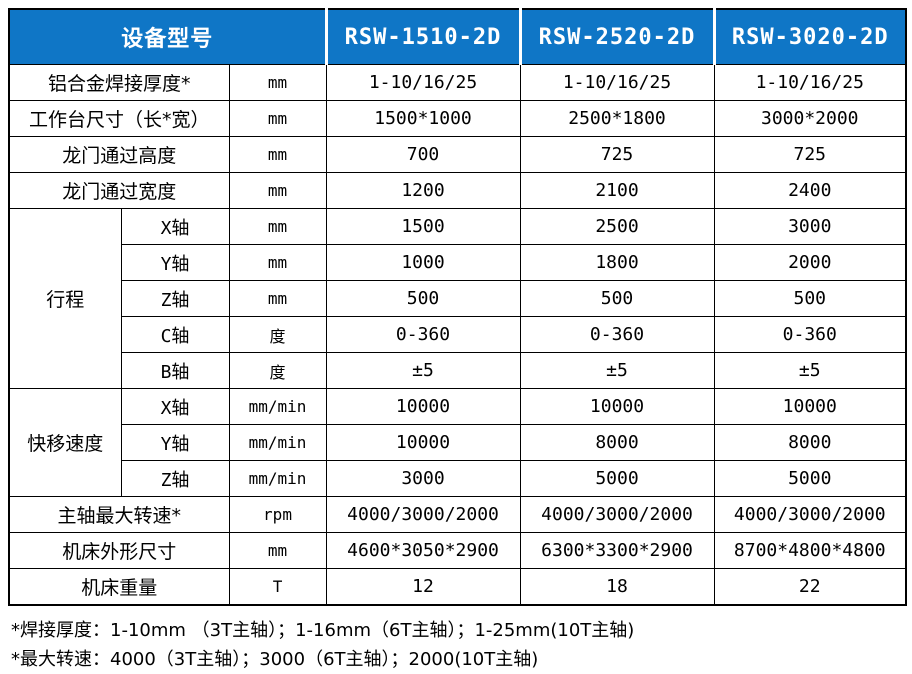  I want to click on row-label: 主轴最大转速*, so click(119, 514).